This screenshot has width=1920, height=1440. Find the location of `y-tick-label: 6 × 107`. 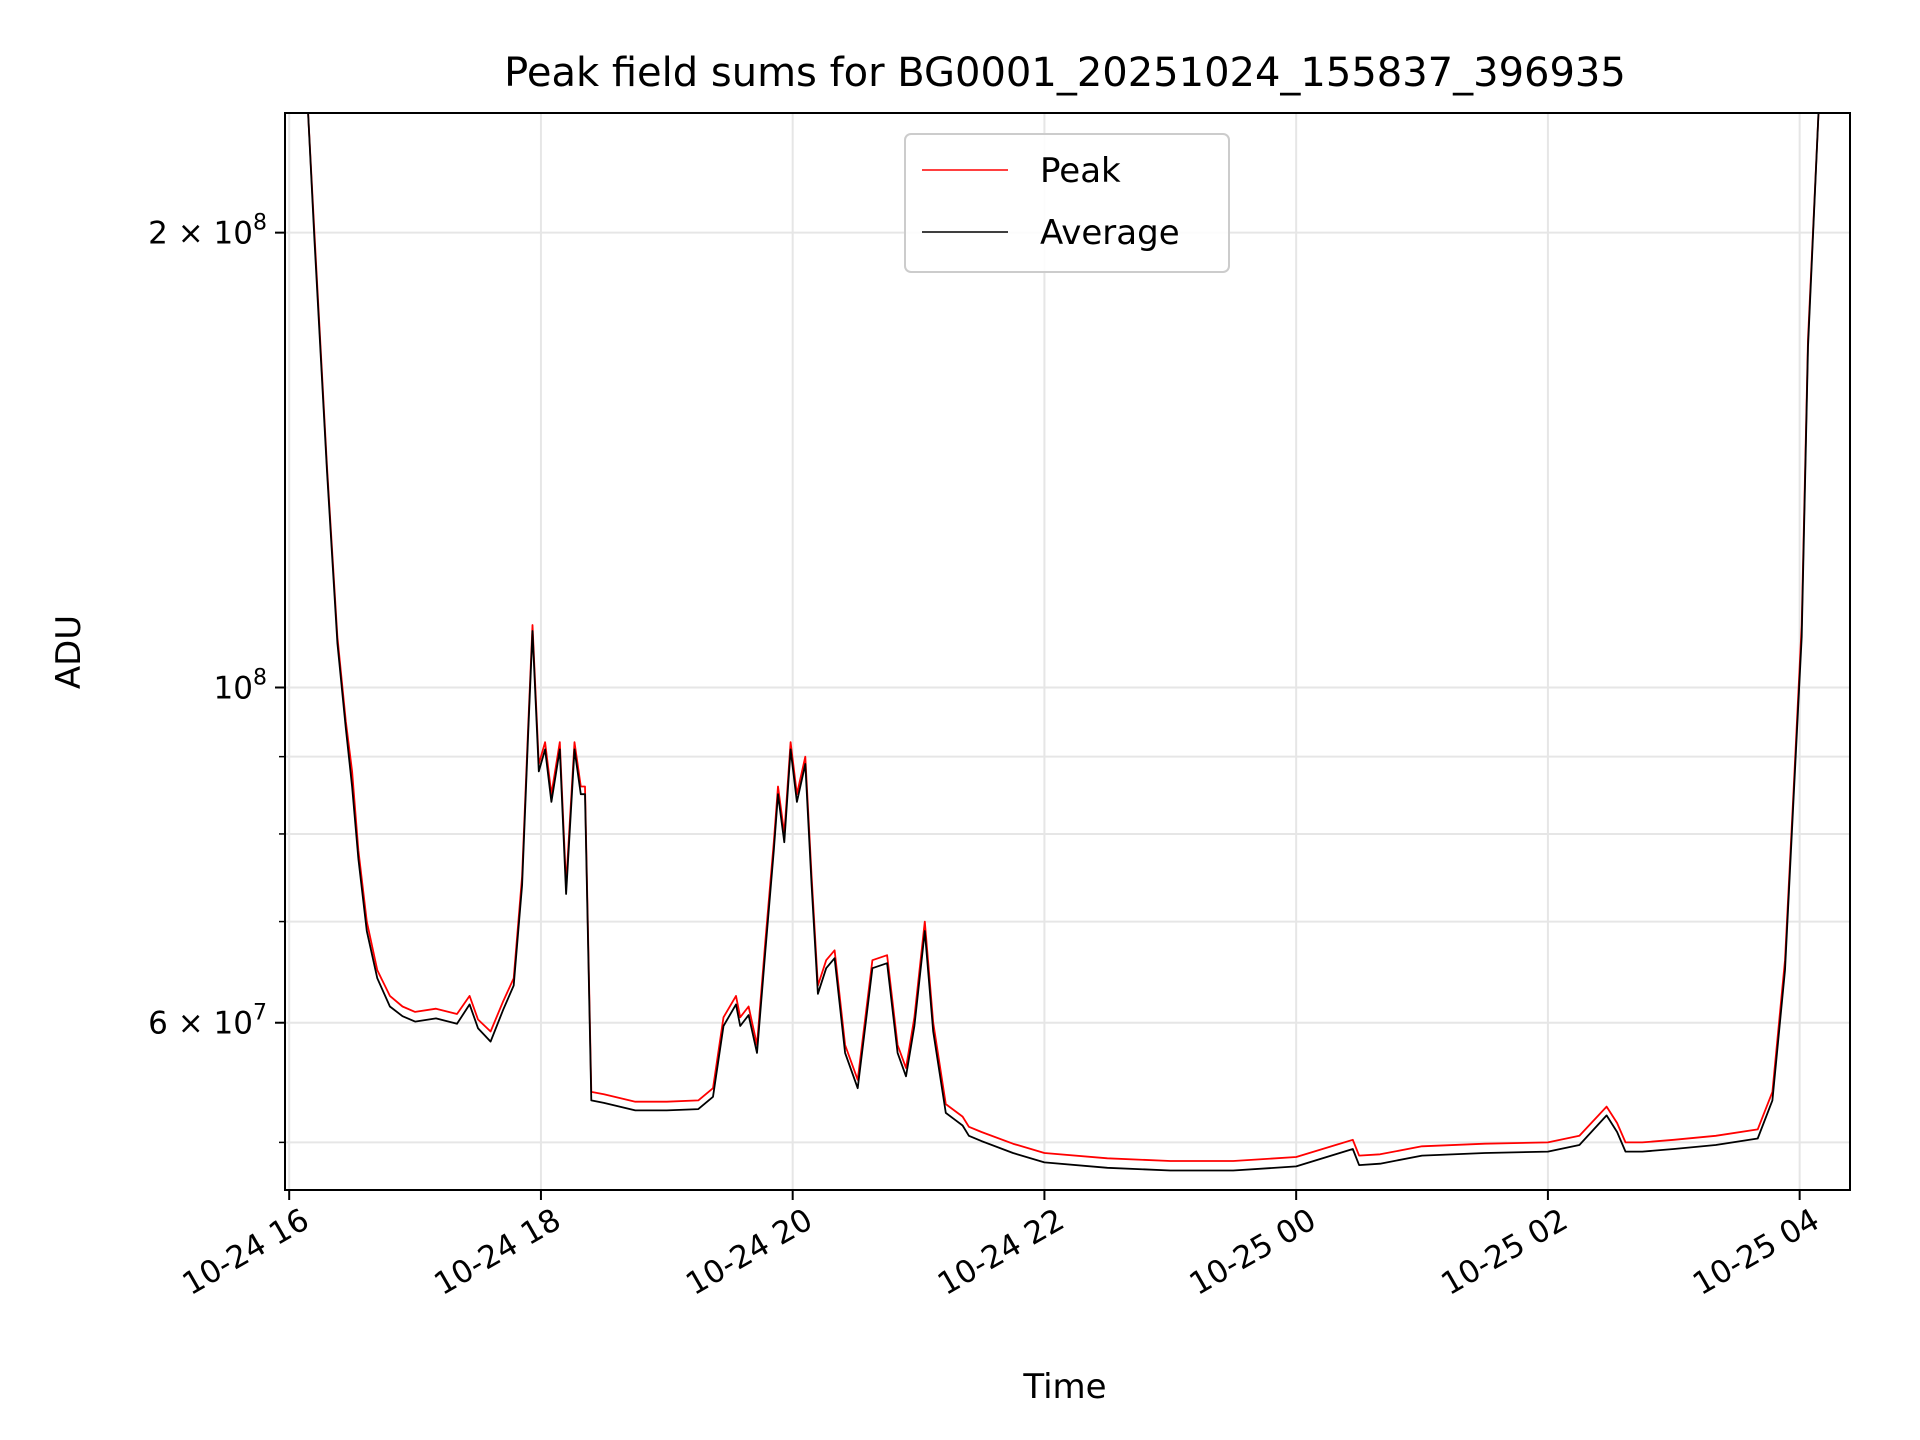

y-tick-label: 6 × 107 is located at coordinates (207, 1021).